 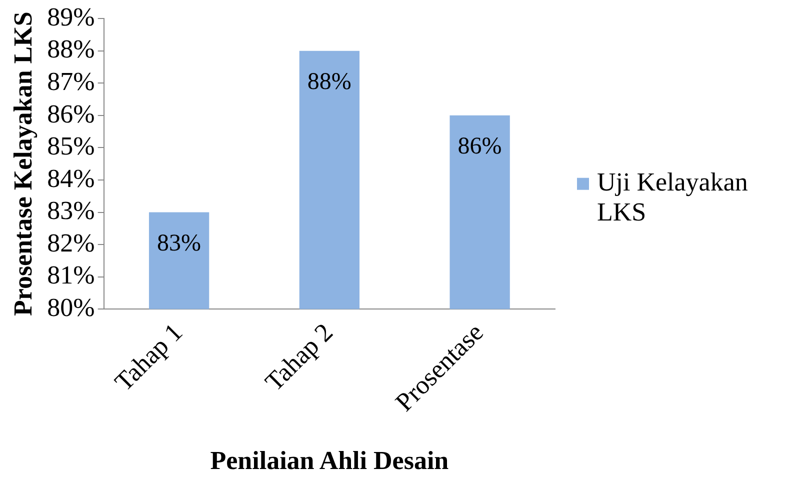 I want to click on y-tick-label: 81%, so click(x=71, y=275).